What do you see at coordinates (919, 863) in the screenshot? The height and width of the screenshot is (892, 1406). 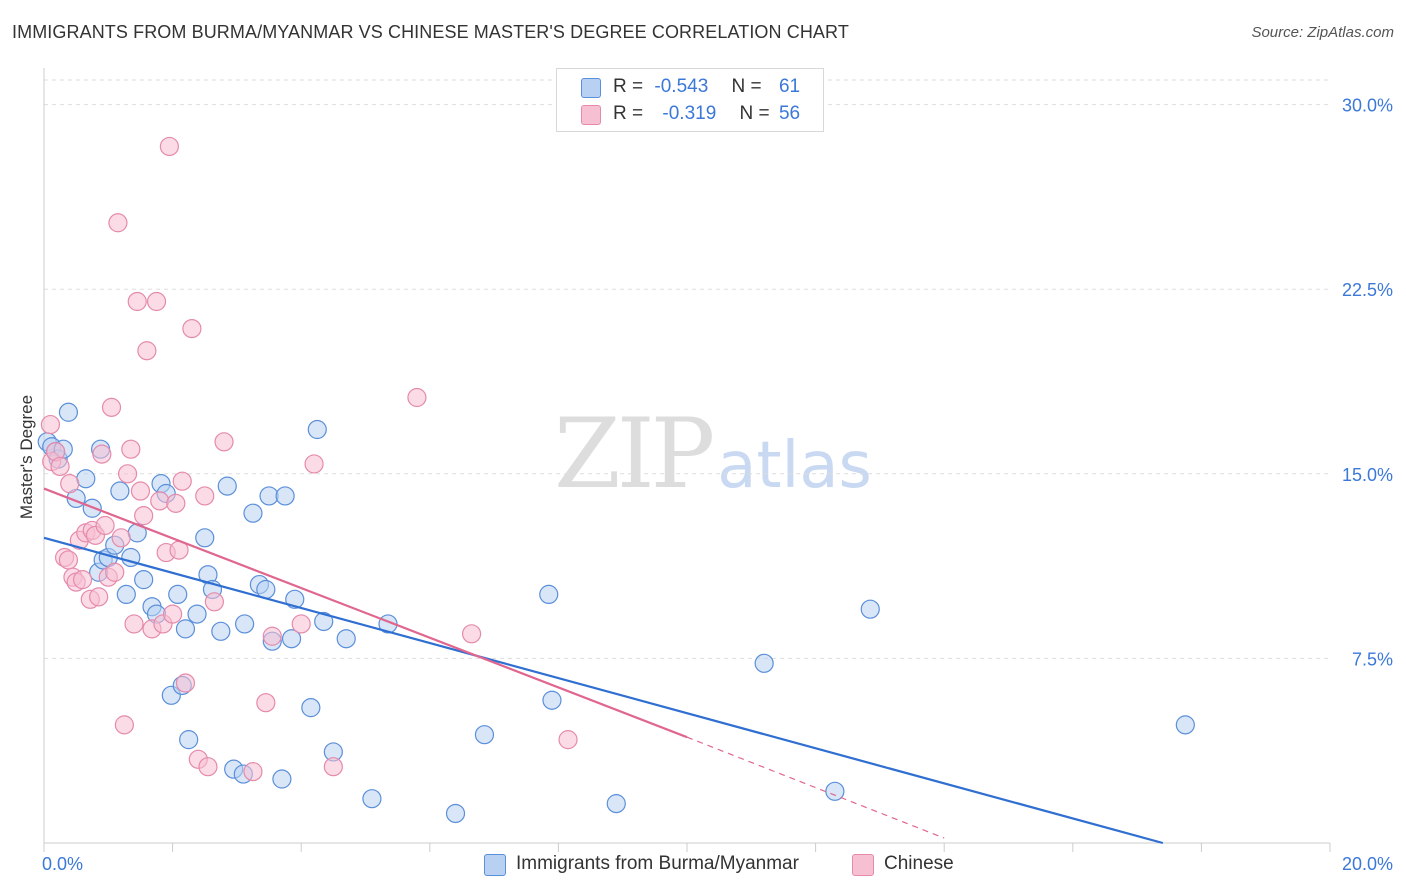 I see `legend-label-chinese: Chinese` at bounding box center [919, 863].